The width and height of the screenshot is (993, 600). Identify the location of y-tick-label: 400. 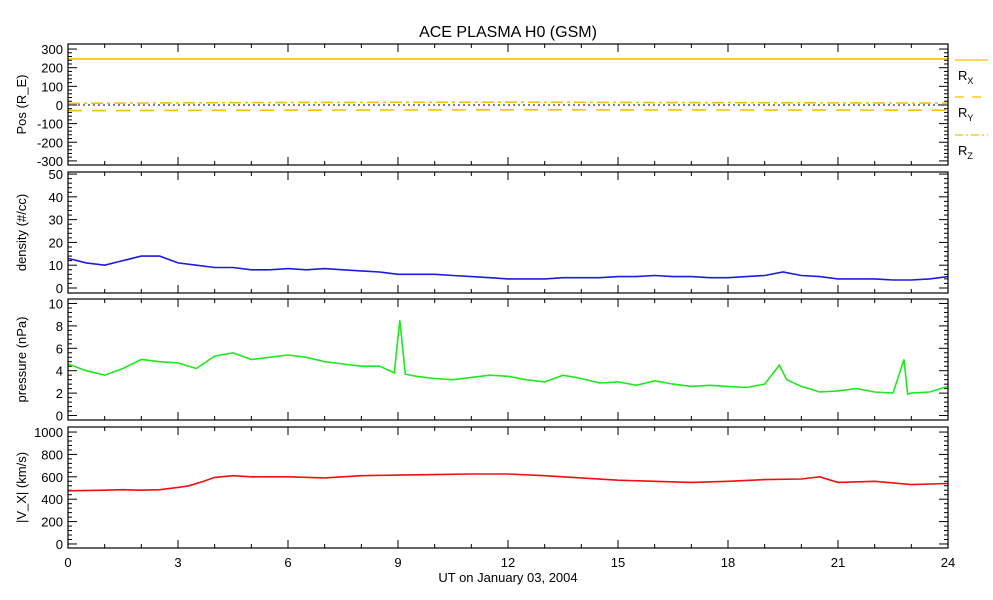
(52, 499).